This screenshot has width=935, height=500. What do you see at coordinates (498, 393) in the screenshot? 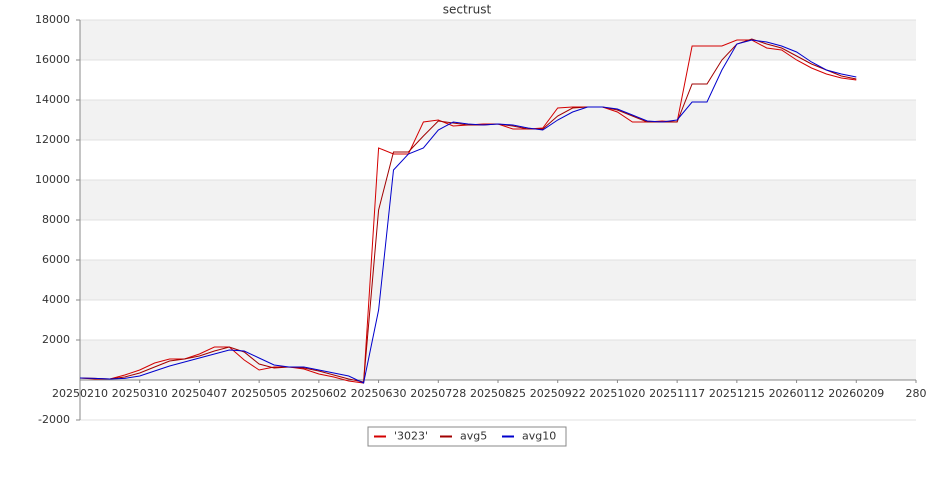
I see `x-tick-label: 20250825` at bounding box center [498, 393].